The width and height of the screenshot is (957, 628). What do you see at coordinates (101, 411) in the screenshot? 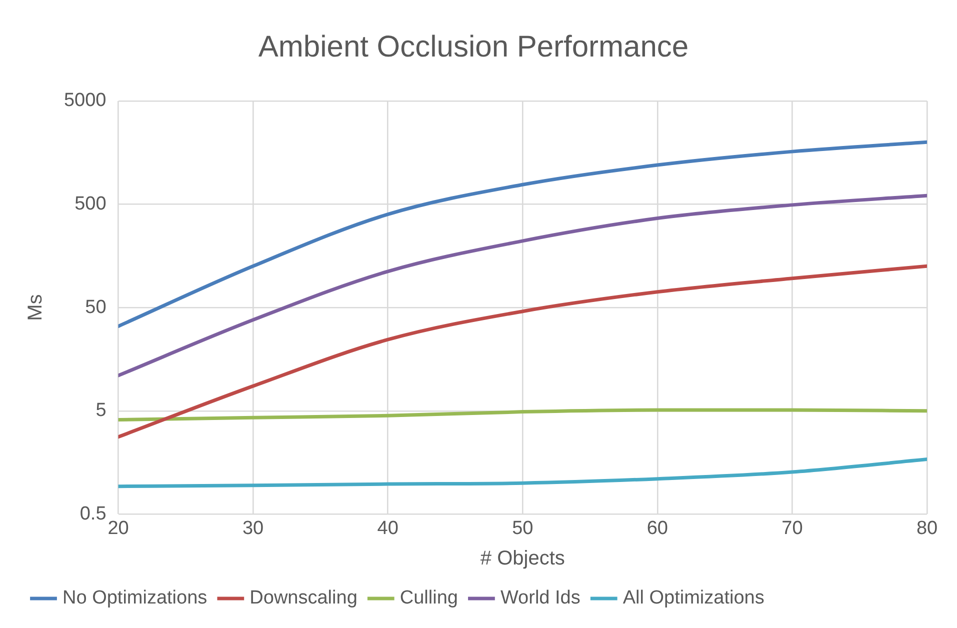
I see `y-tick-label: 5` at bounding box center [101, 411].